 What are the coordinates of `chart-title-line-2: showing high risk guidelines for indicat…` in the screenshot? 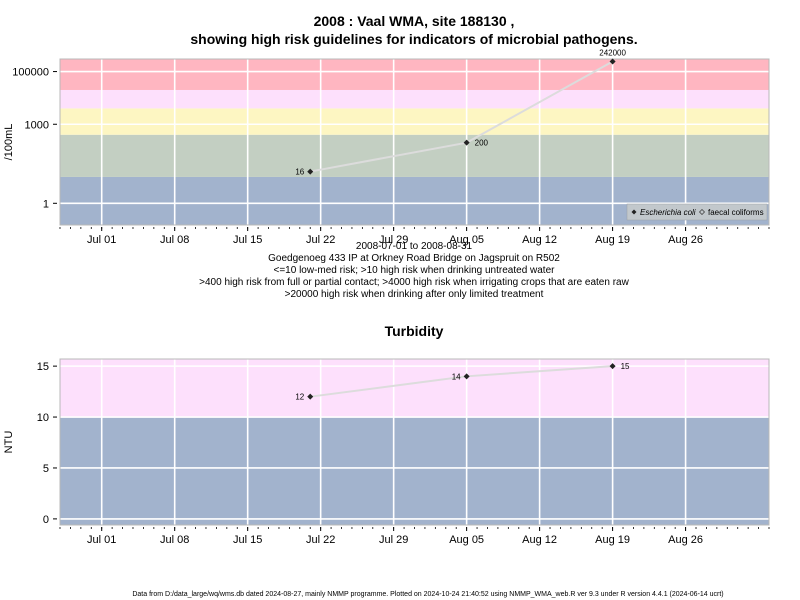 It's located at (413, 39).